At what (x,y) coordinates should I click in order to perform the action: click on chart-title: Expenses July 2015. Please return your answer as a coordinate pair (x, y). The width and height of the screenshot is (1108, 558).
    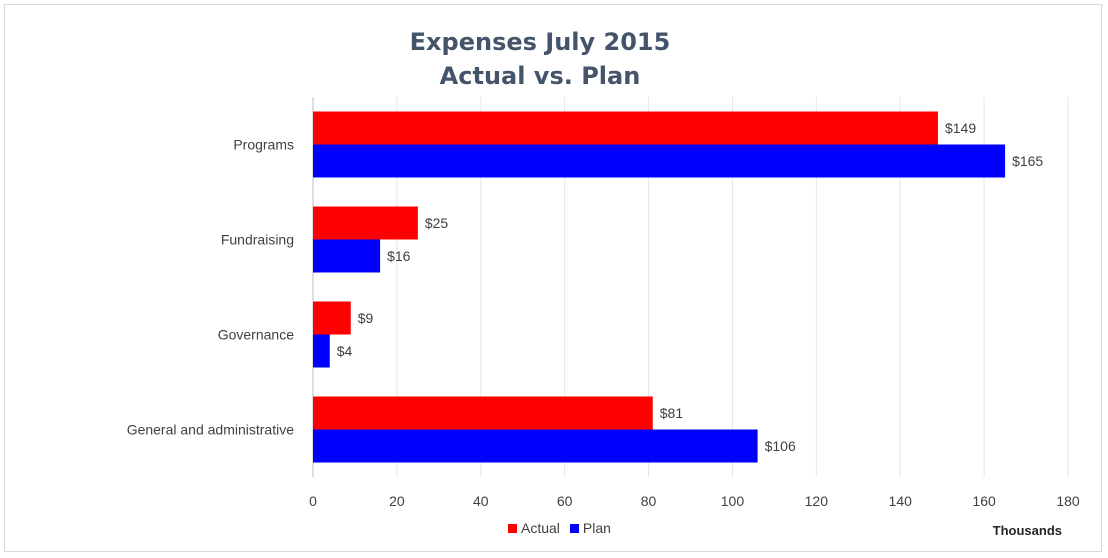
    Looking at the image, I should click on (540, 42).